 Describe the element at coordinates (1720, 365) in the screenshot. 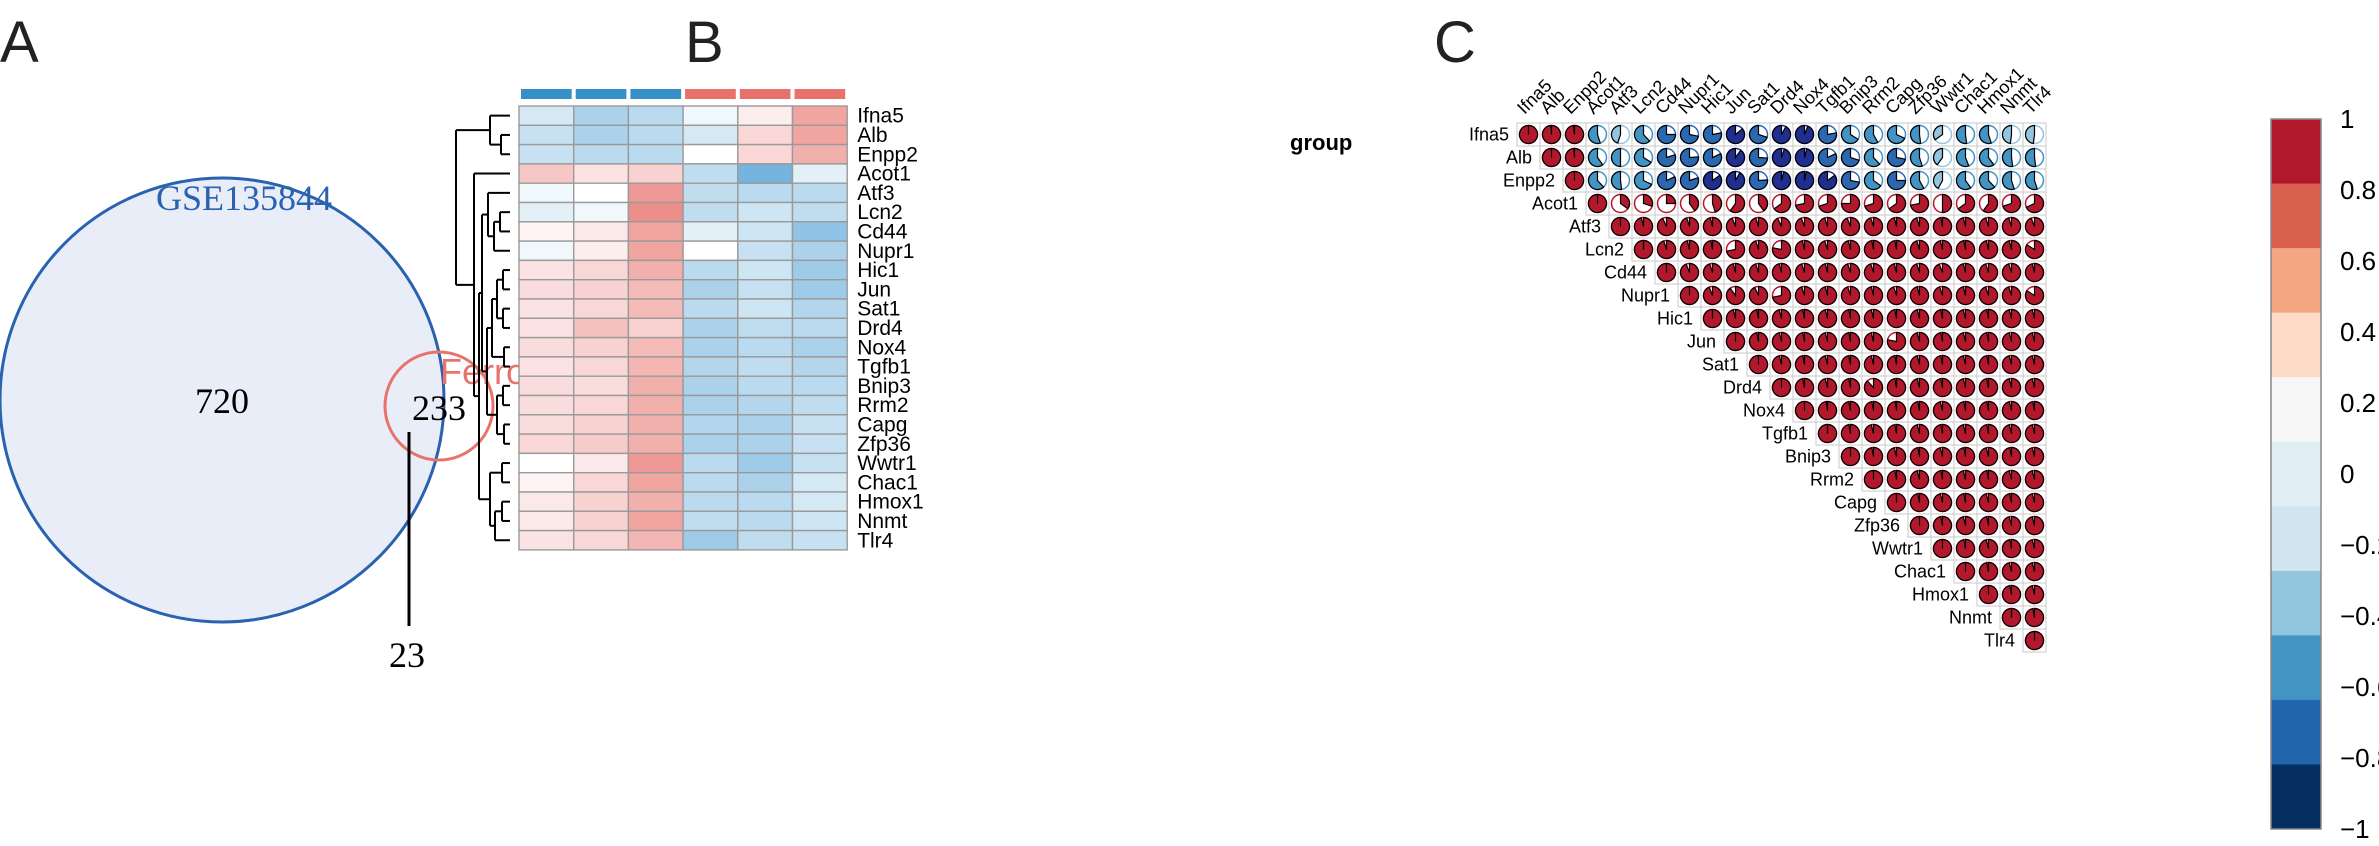

I see `correlation-row-label: Sat1` at that location.